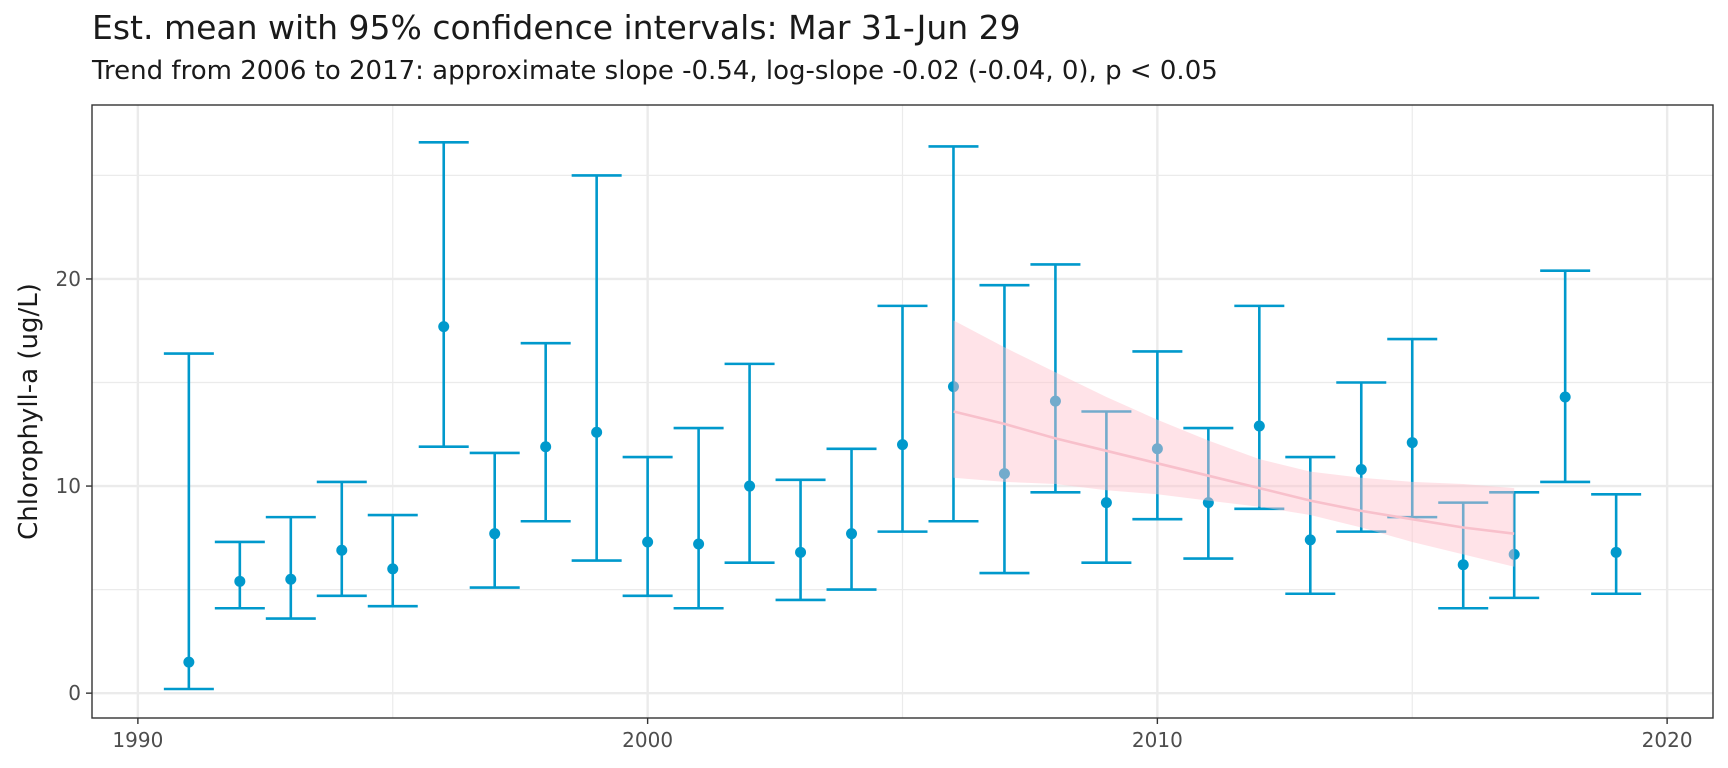  I want to click on trend-line, so click(1234, 472).